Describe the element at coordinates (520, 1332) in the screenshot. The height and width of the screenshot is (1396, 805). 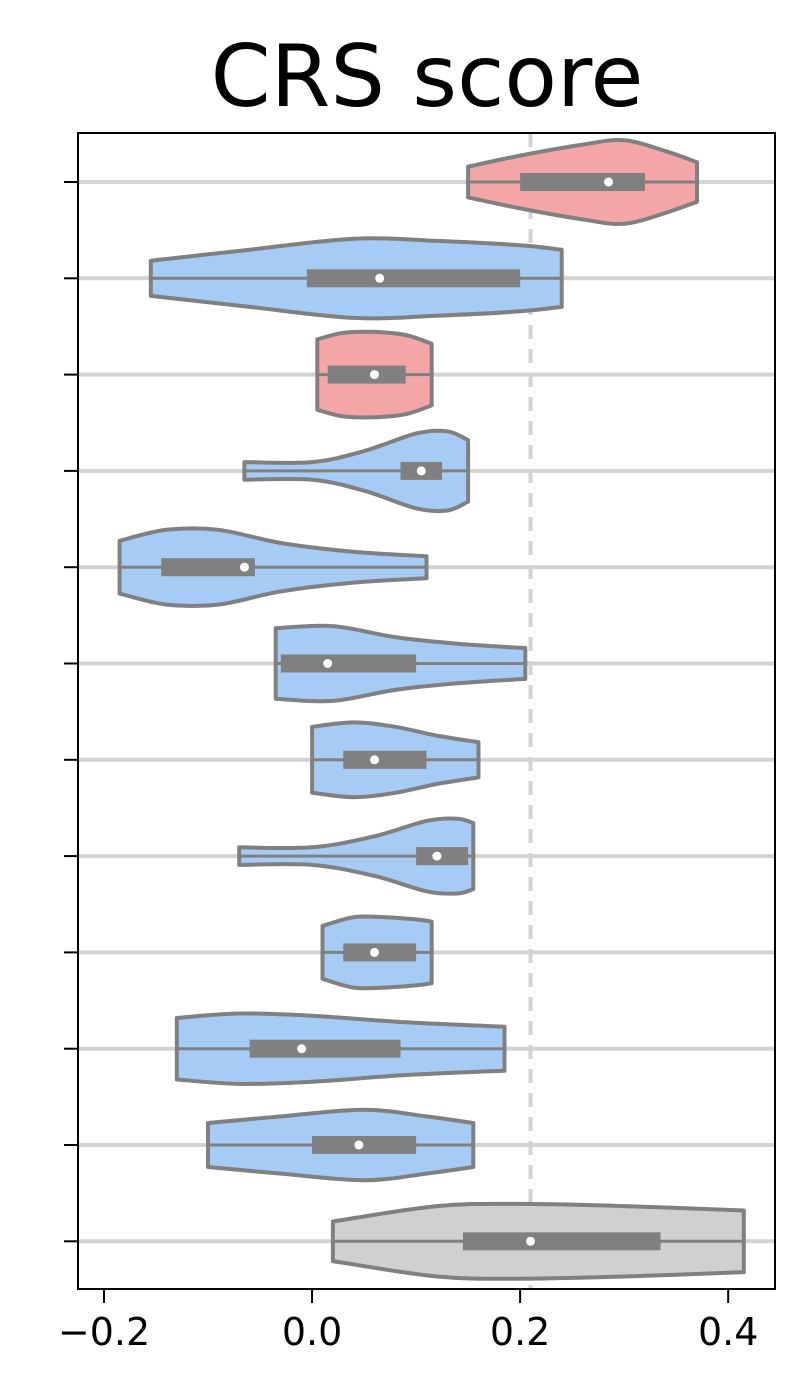
I see `x-tick-label: 0.2` at that location.